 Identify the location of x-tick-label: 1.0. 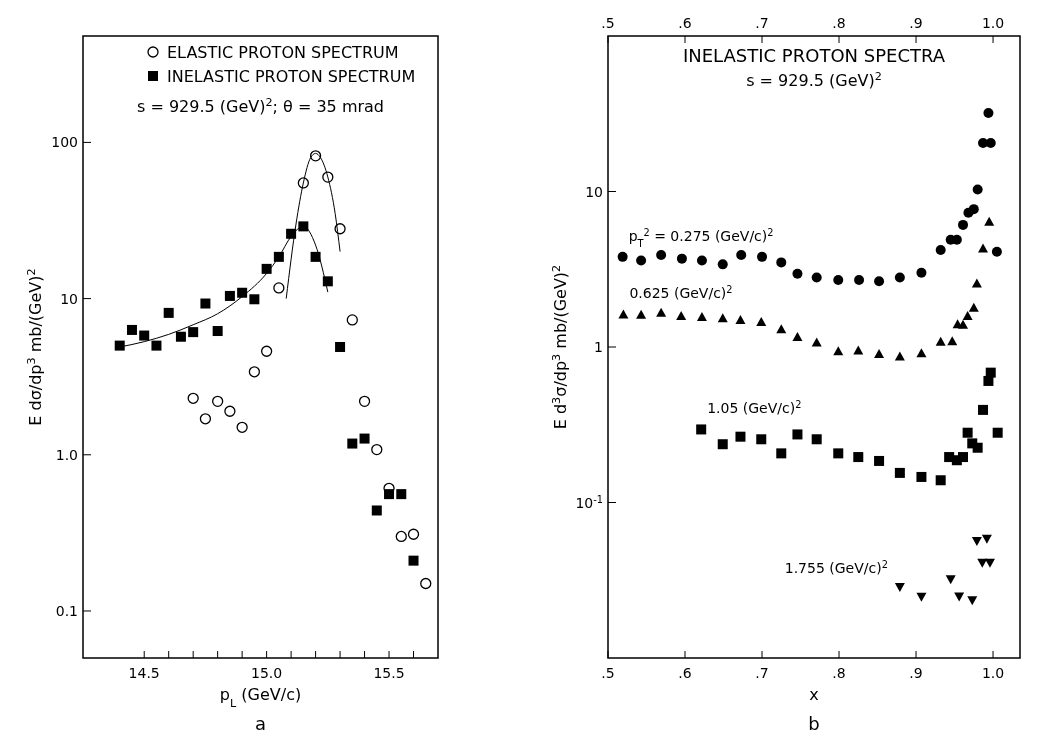
(993, 23).